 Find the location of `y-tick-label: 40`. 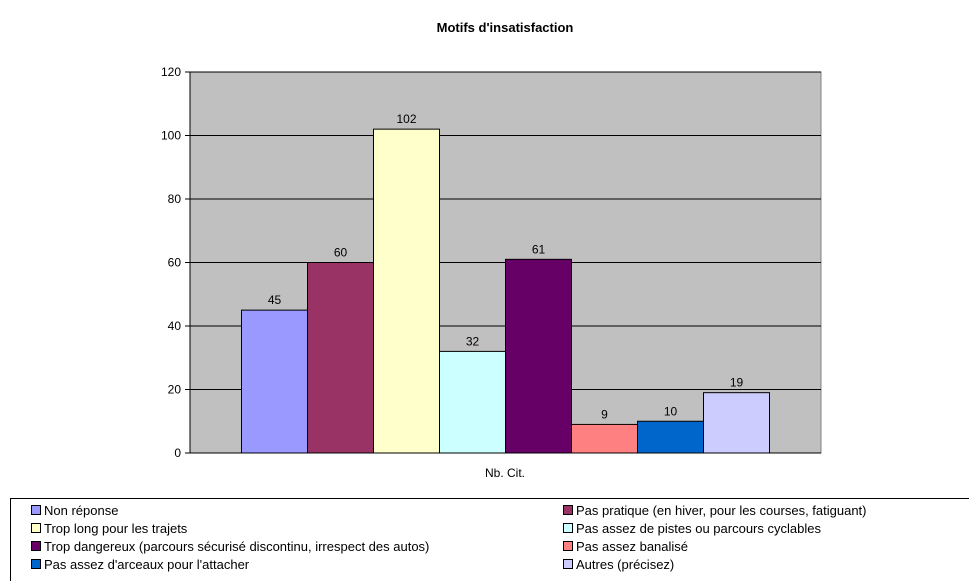

y-tick-label: 40 is located at coordinates (175, 326).